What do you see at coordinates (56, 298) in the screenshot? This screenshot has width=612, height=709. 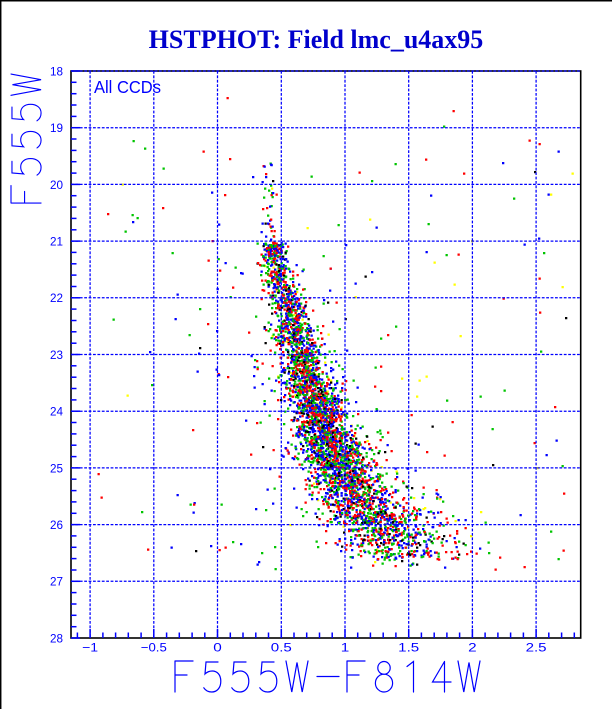 I see `svg-text: 22` at bounding box center [56, 298].